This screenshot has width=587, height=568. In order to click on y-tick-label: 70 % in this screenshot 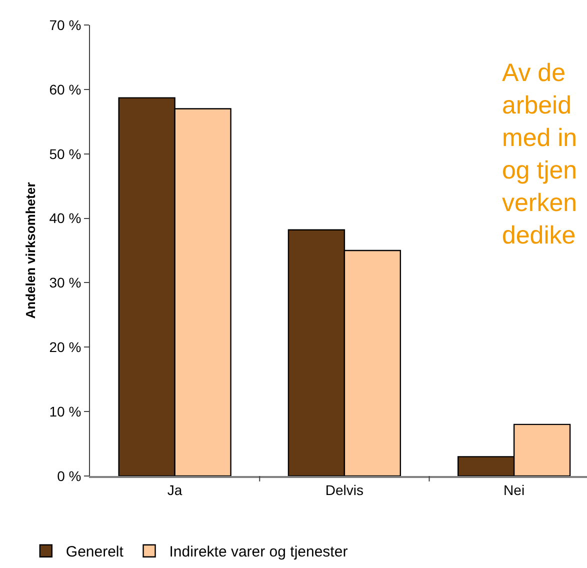, I will do `click(65, 24)`.